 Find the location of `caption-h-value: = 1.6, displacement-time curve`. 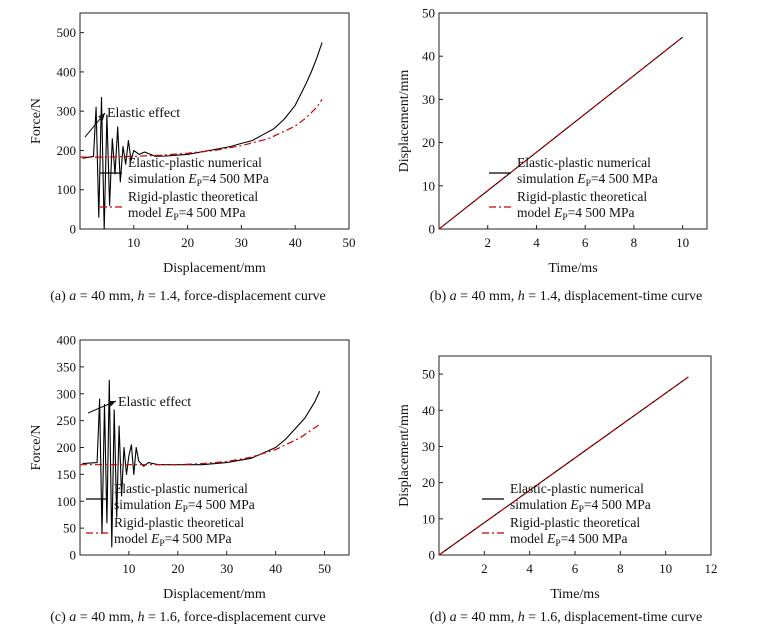

caption-h-value: = 1.6, displacement-time curve is located at coordinates (613, 617).